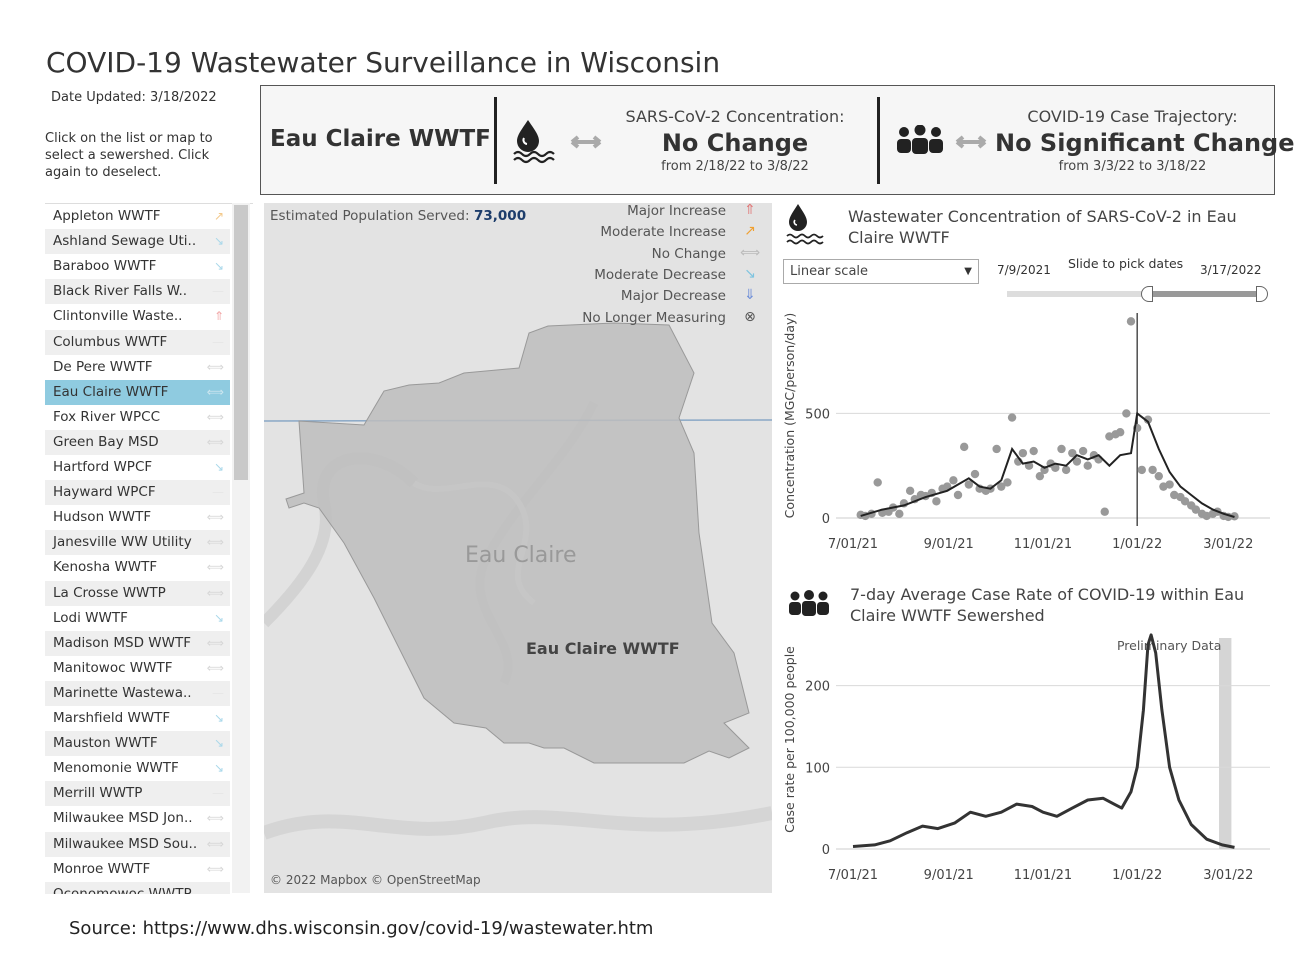  I want to click on preliminary-annotation: Preliminary Data, so click(1169, 645).